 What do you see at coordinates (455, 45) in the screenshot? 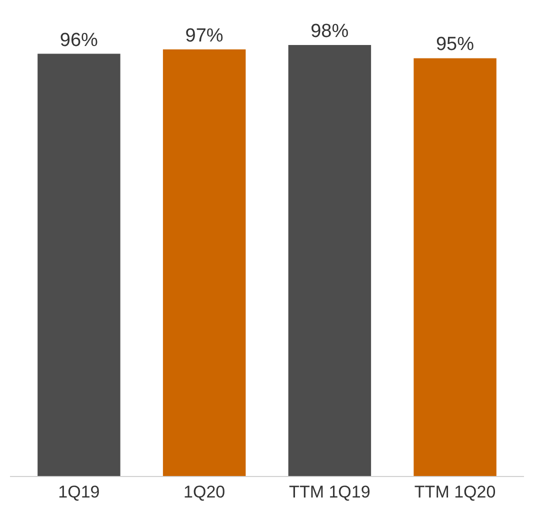
I see `data-label: 95%` at bounding box center [455, 45].